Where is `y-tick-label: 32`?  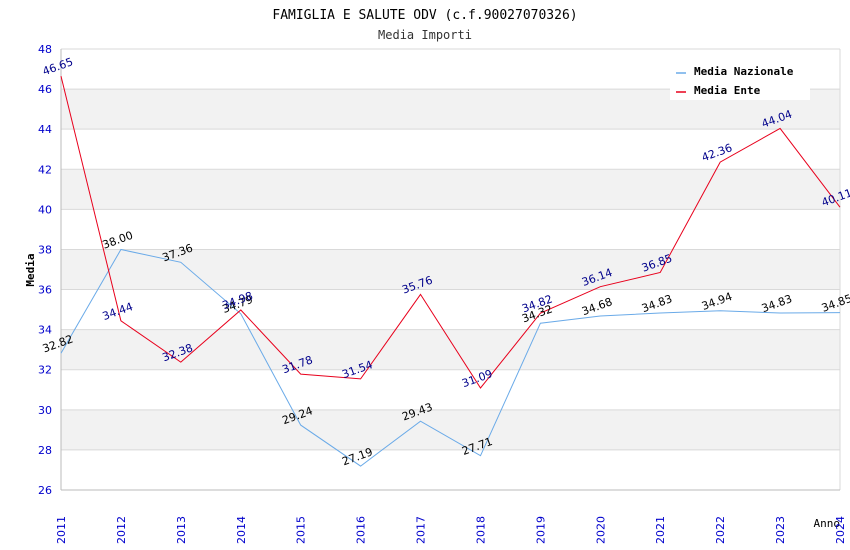
y-tick-label: 32 is located at coordinates (45, 370).